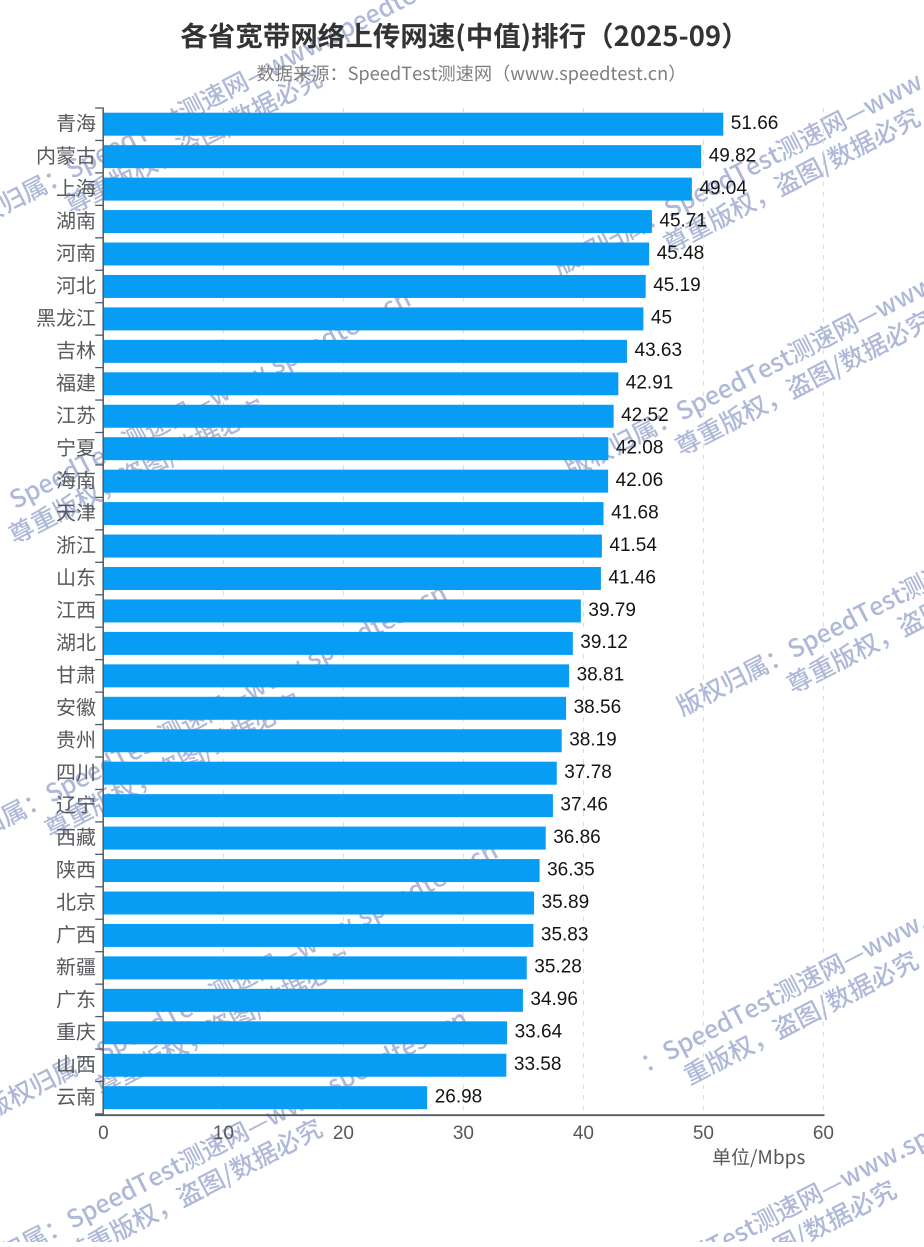 The width and height of the screenshot is (924, 1247). Describe the element at coordinates (640, 448) in the screenshot. I see `svg-text: 42.08` at that location.